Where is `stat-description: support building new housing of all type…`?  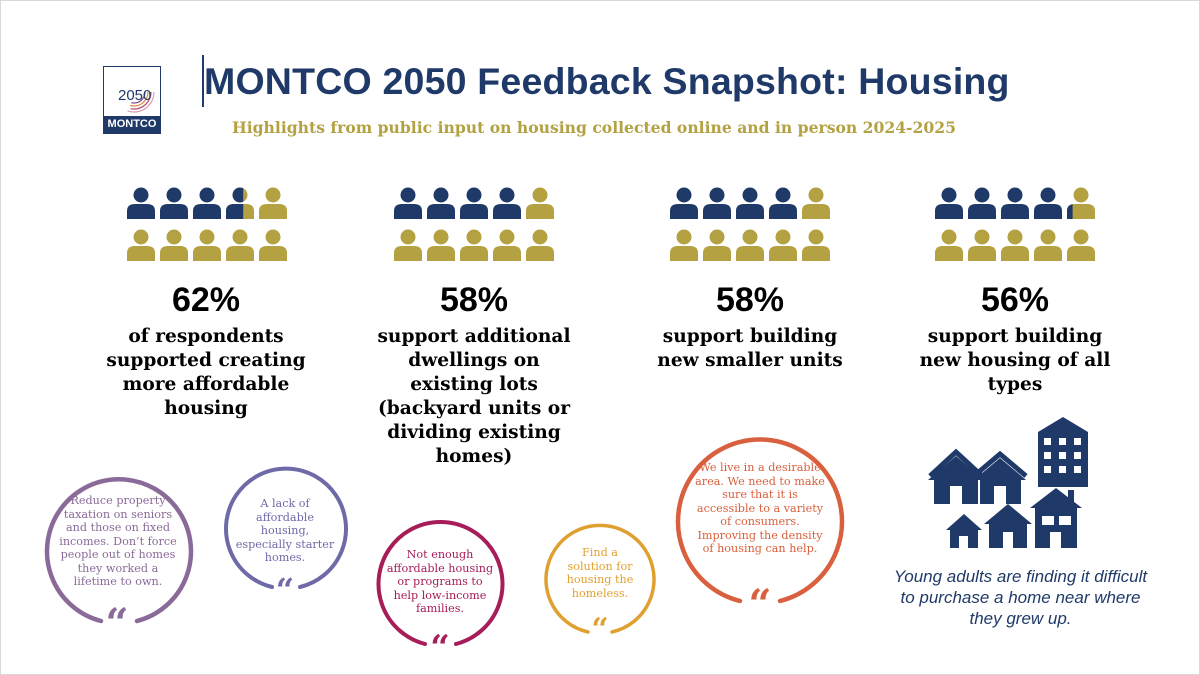 stat-description: support building new housing of all type… is located at coordinates (1015, 360).